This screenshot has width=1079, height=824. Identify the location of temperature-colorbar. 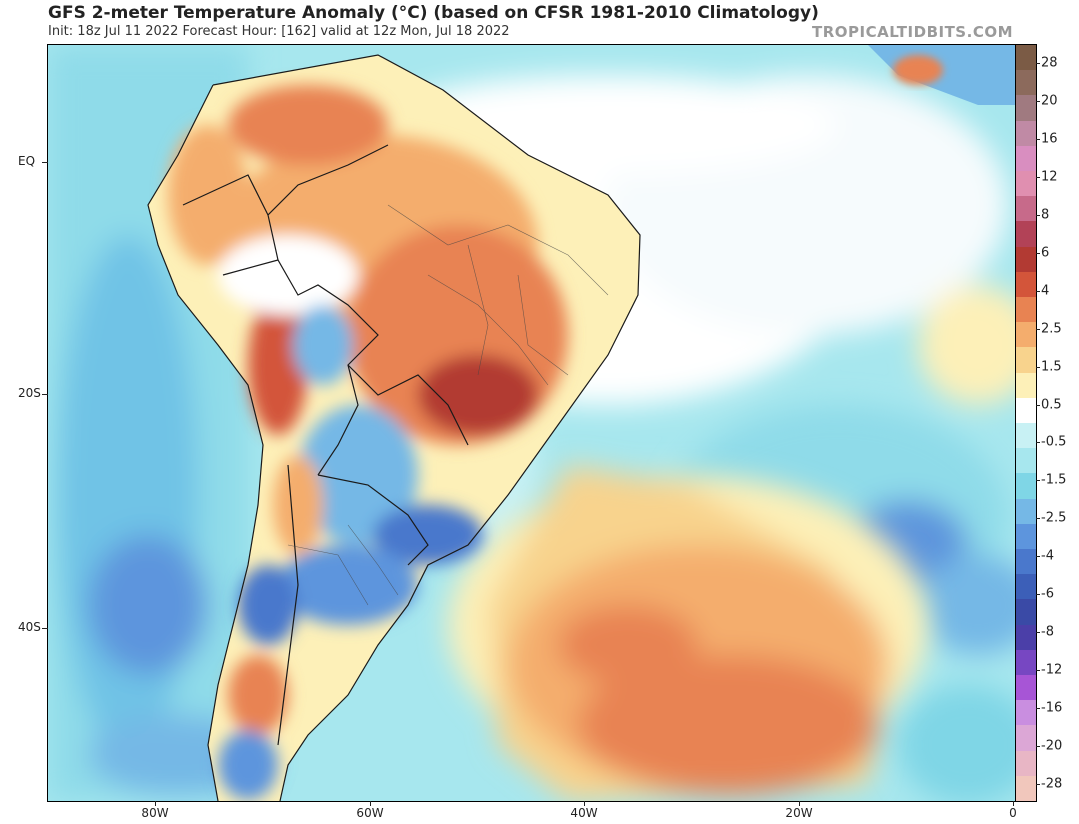
(1026, 423).